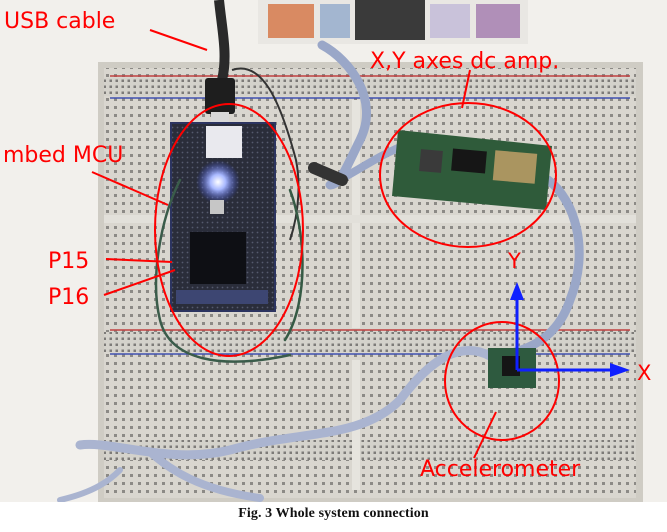 The height and width of the screenshot is (532, 667). I want to click on mbed-mcu-label: mbed MCU, so click(63, 155).